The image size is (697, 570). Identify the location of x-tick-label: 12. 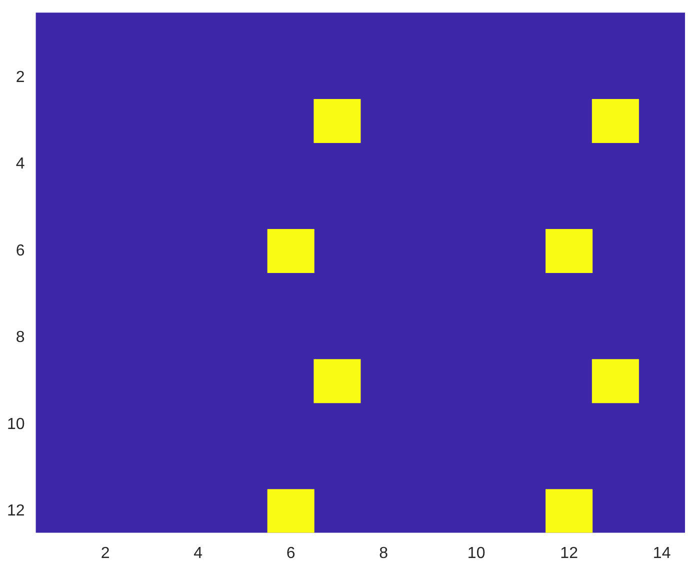
(569, 553).